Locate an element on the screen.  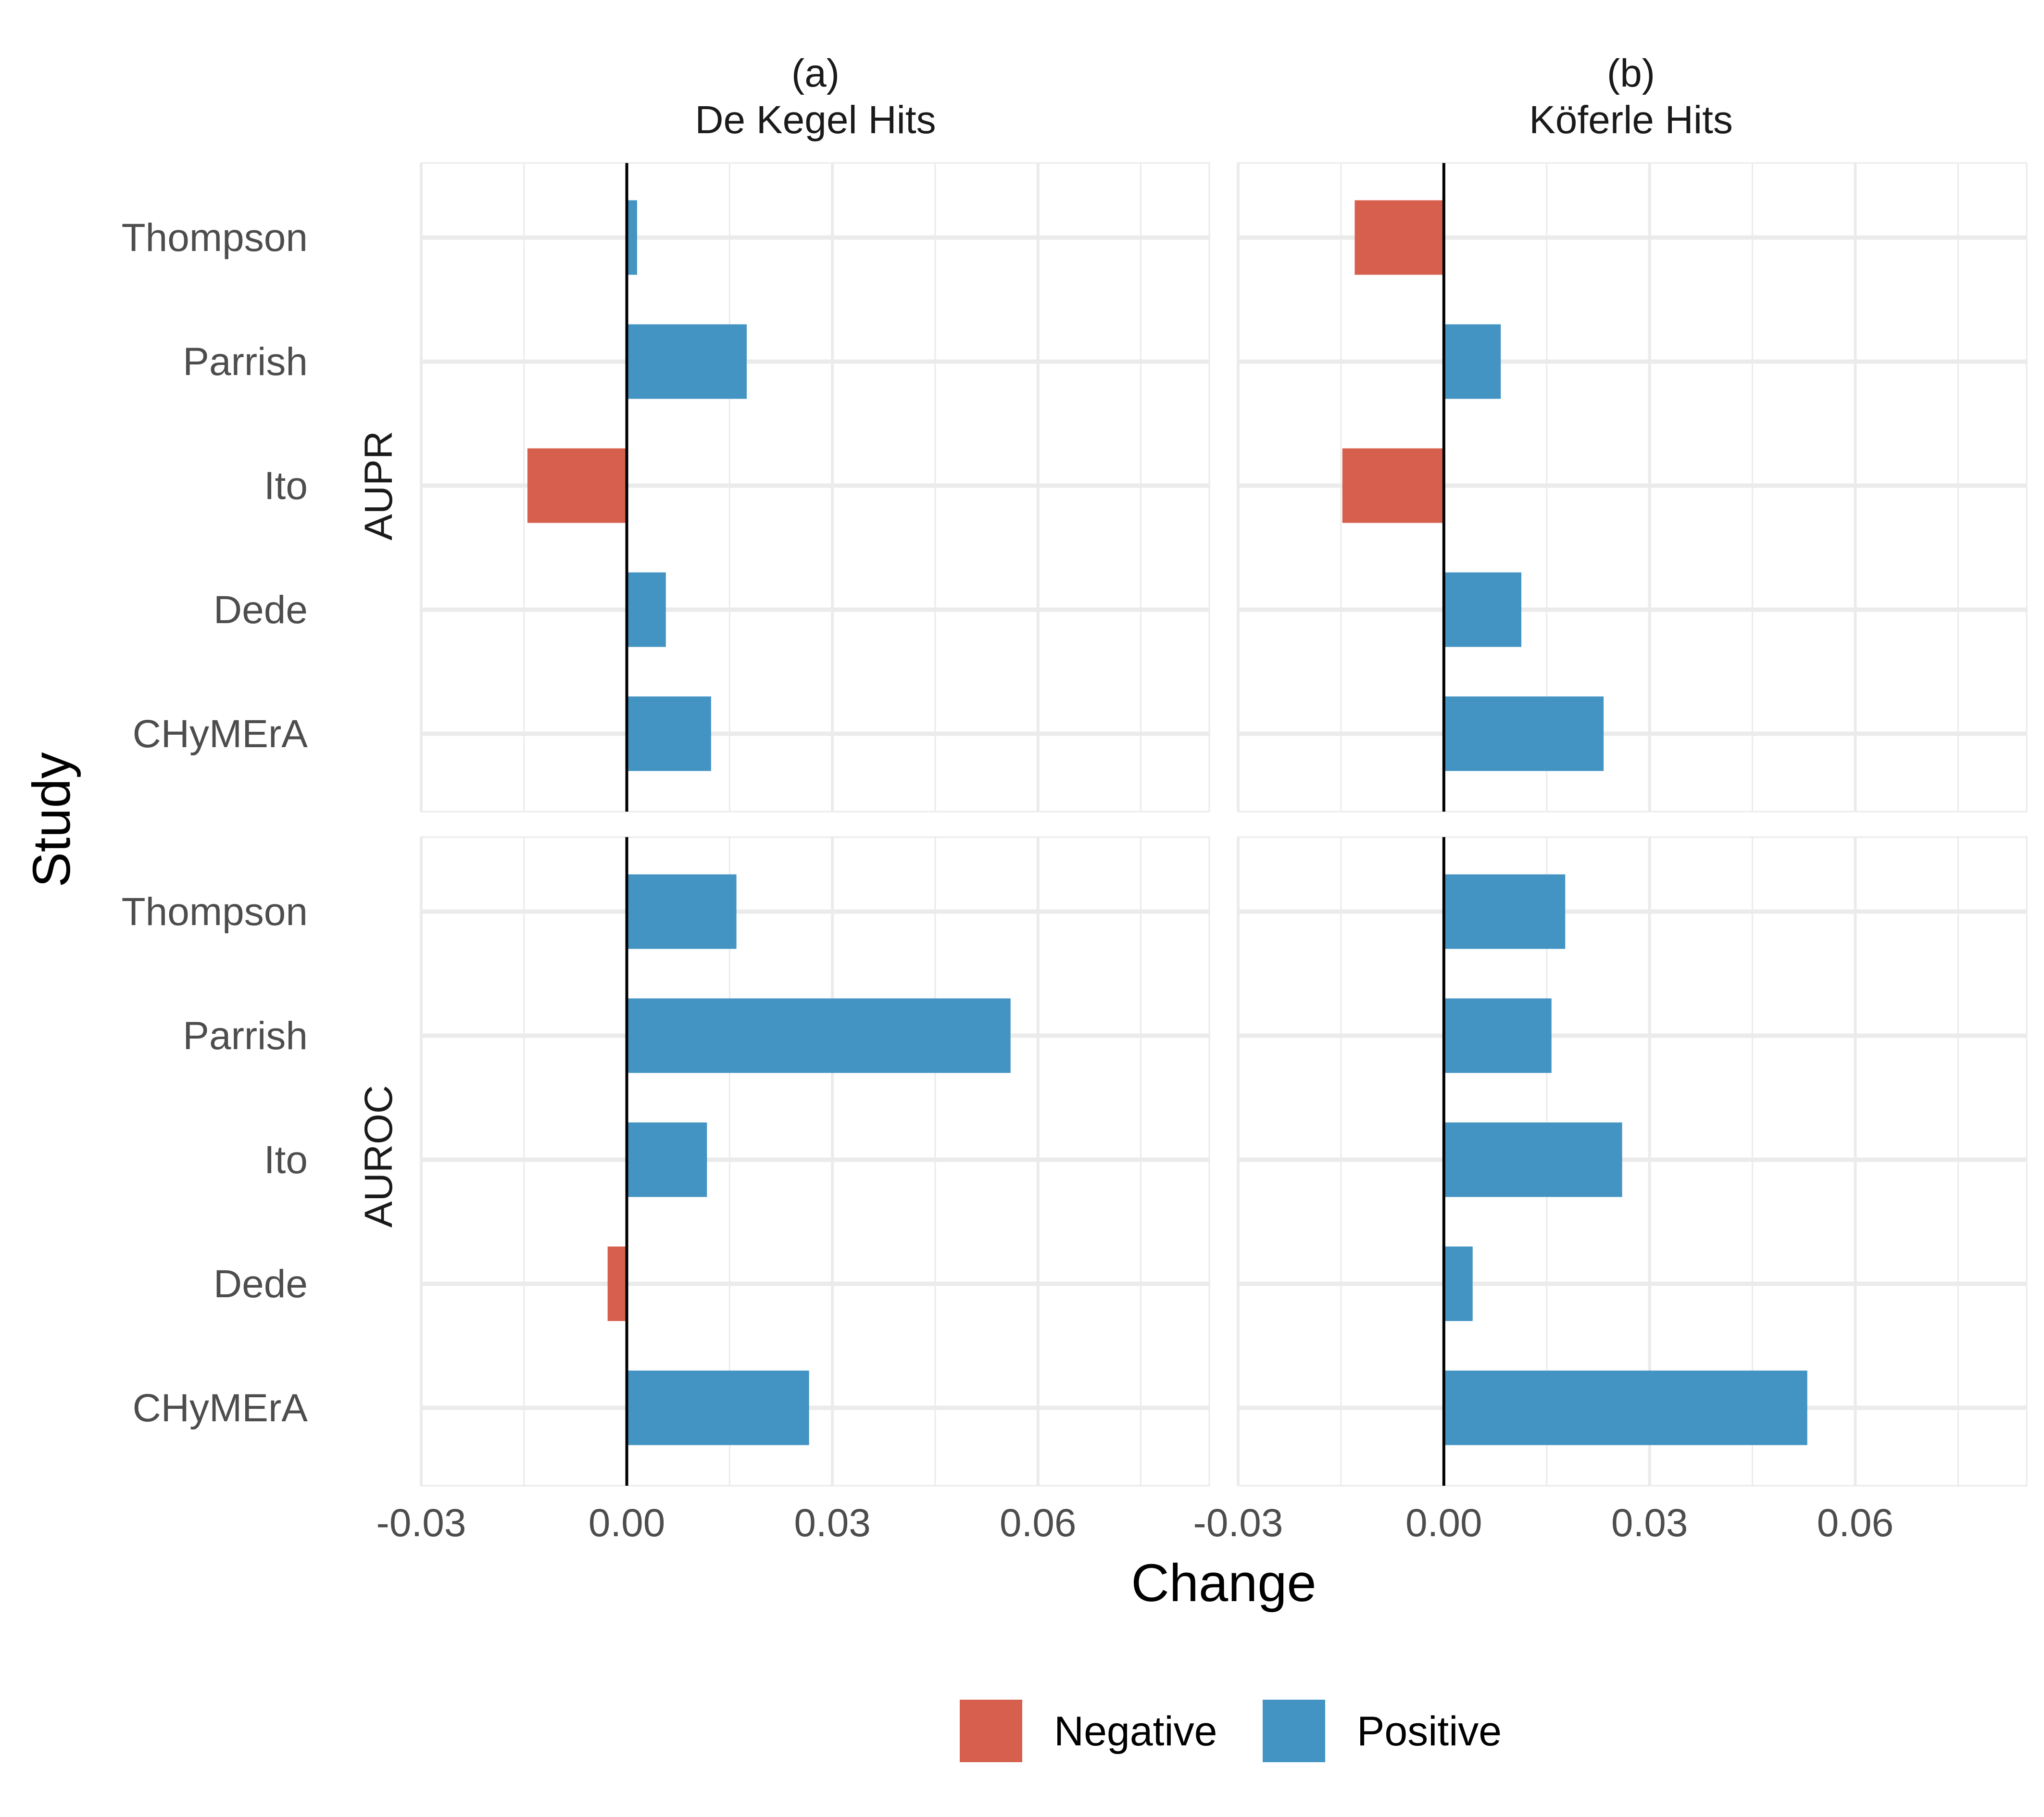
y-tick-label-aupr-ito: Ito is located at coordinates (286, 486).